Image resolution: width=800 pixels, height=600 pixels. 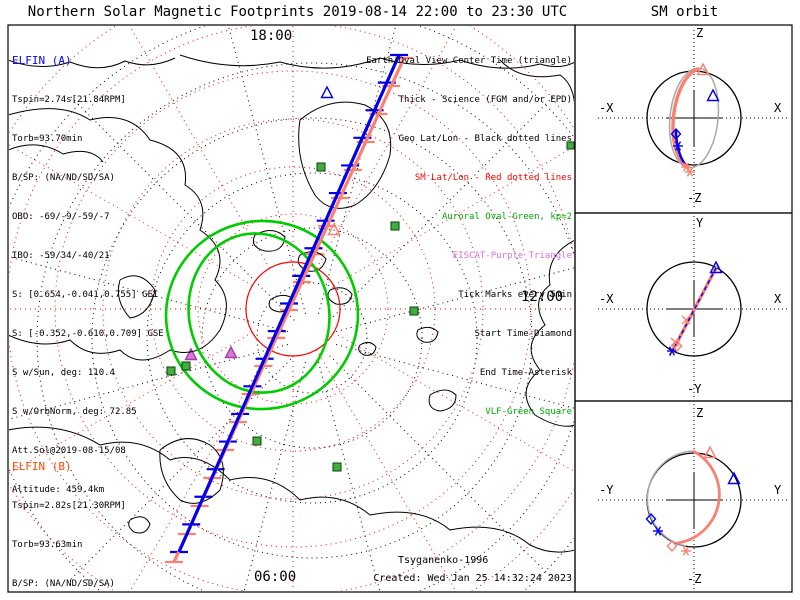 I want to click on info-line: Tspin=2.74s[21.84RPM], so click(x=69, y=100).